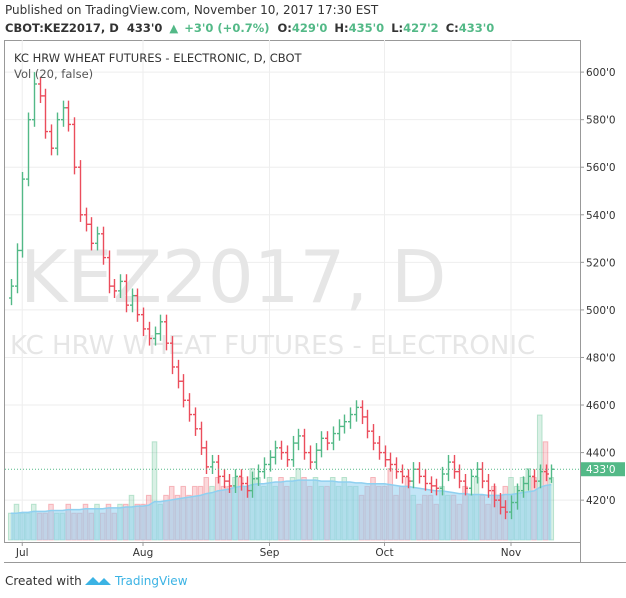 The height and width of the screenshot is (598, 626). I want to click on volume-label: Vol (20, false), so click(53, 74).